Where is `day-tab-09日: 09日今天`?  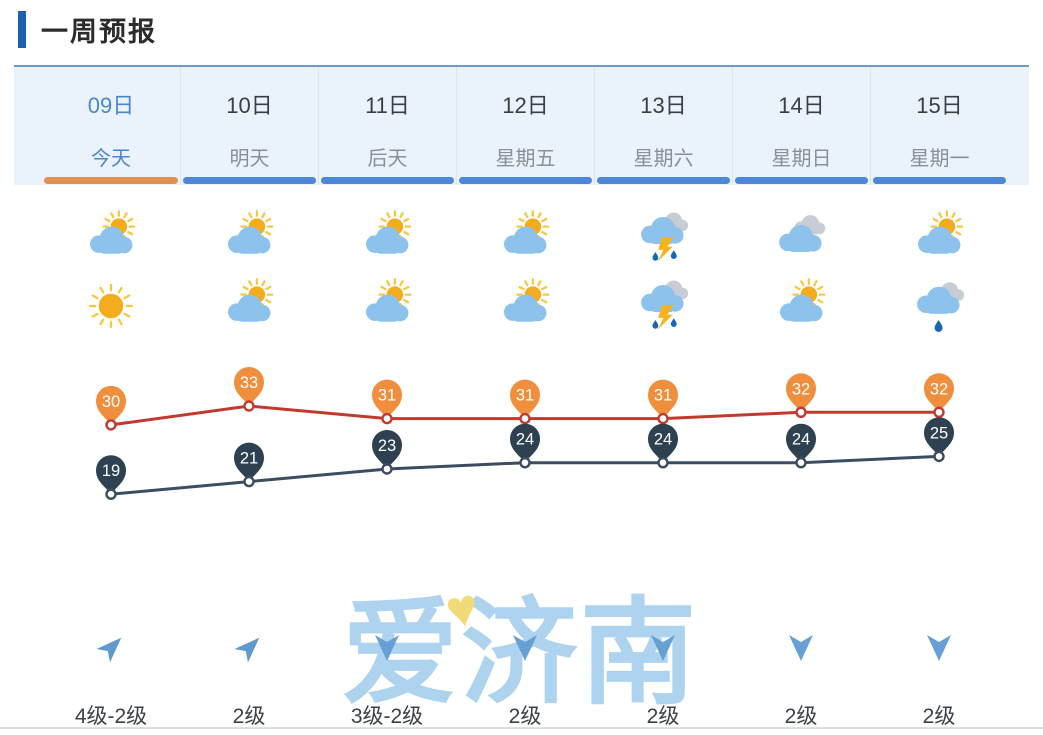 day-tab-09日: 09日今天 is located at coordinates (111, 126).